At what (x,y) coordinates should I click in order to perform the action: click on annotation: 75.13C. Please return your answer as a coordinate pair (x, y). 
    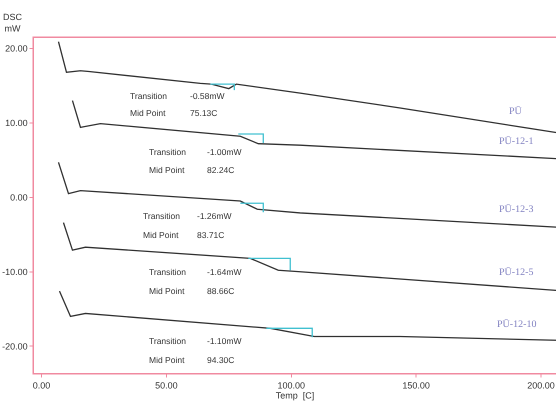
    Looking at the image, I should click on (204, 113).